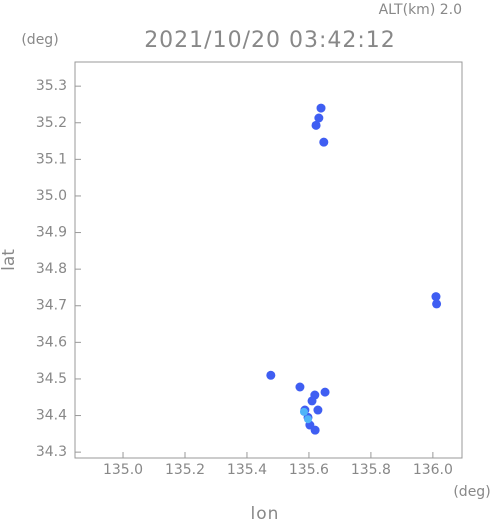  What do you see at coordinates (270, 40) in the screenshot?
I see `chart-title: 2021/10/20 03:42:12` at bounding box center [270, 40].